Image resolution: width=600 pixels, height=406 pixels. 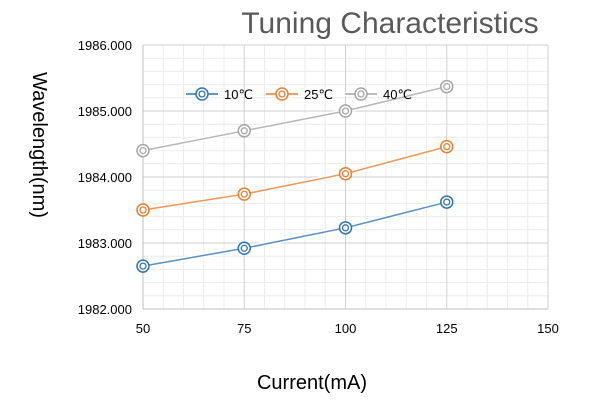 I want to click on y-tick-label: 1984.000, so click(x=105, y=177).